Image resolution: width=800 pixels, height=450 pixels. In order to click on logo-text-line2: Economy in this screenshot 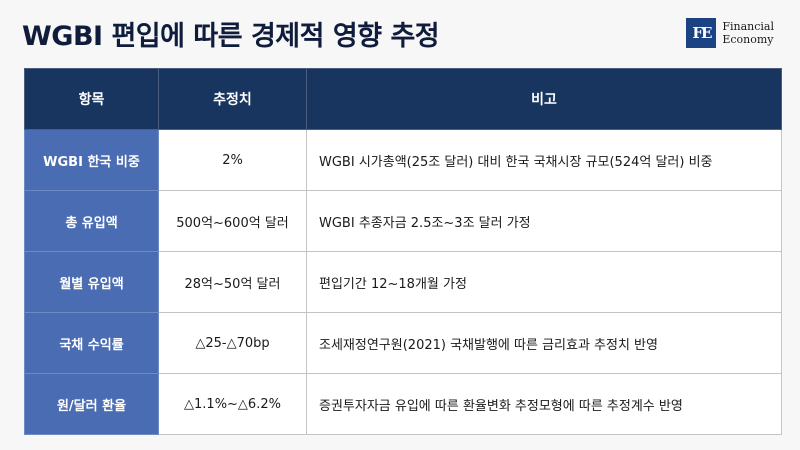, I will do `click(748, 39)`.